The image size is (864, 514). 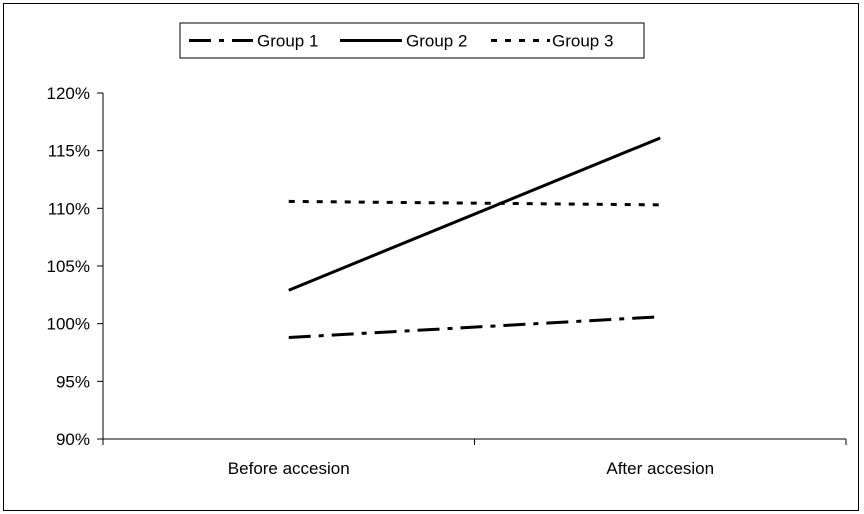 I want to click on x-tick-label: After accesion, so click(x=660, y=468).